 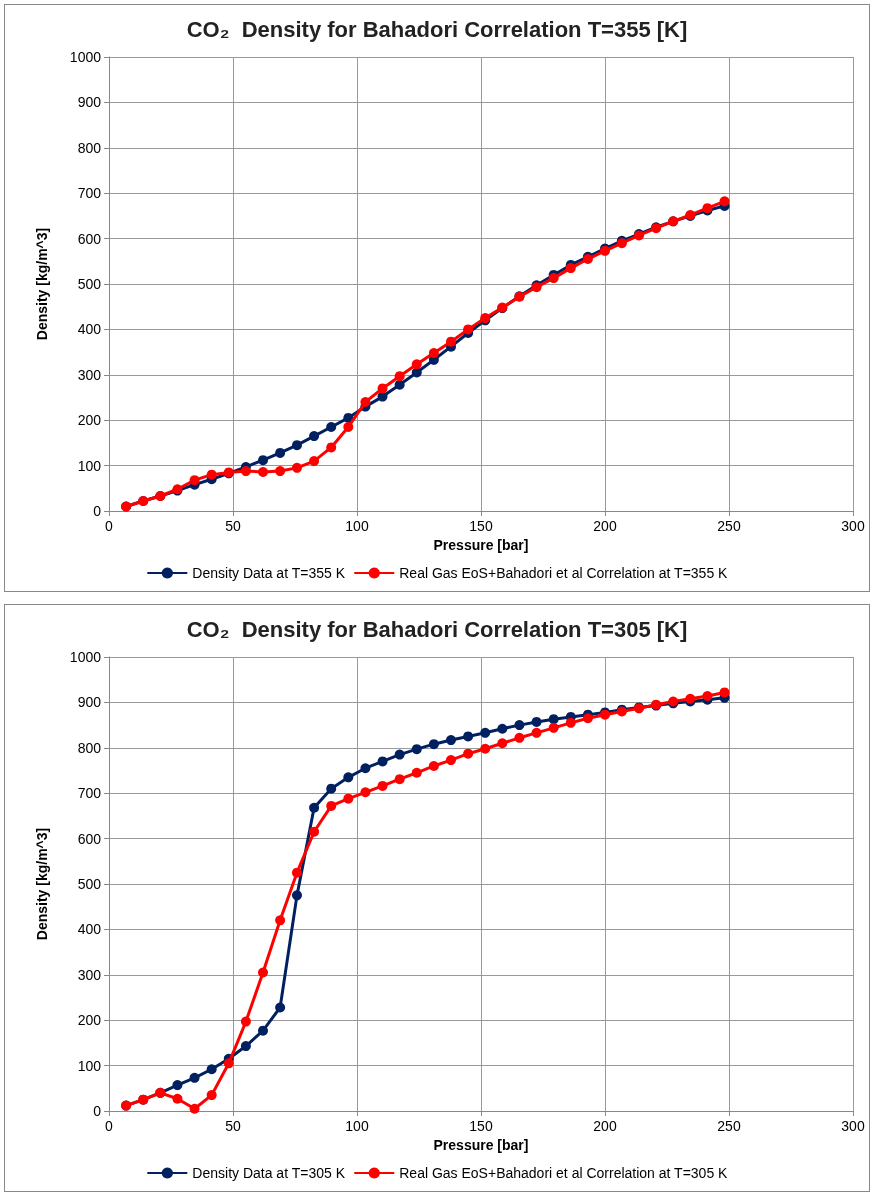 What do you see at coordinates (437, 629) in the screenshot?
I see `chart-title: CO₂ Density for Bahadori Correlation T=305 [K]` at bounding box center [437, 629].